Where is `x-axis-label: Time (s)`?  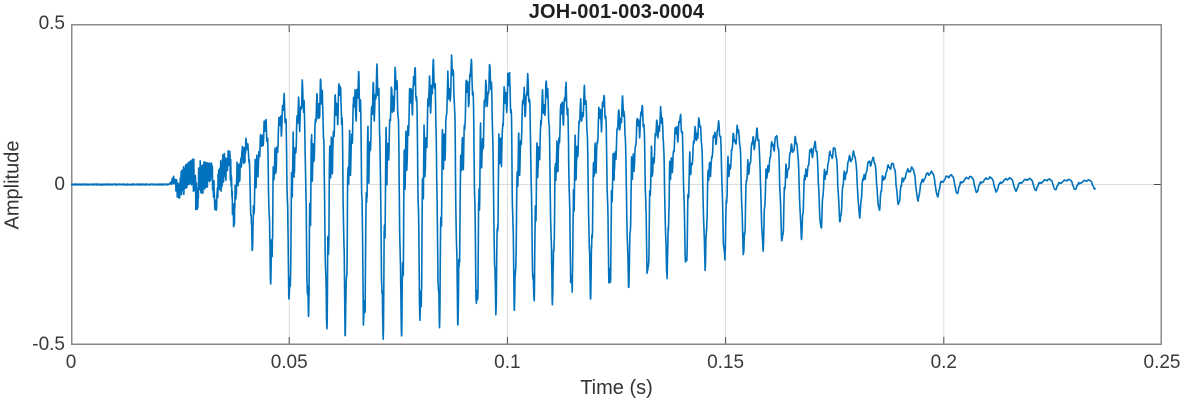 x-axis-label: Time (s) is located at coordinates (616, 388).